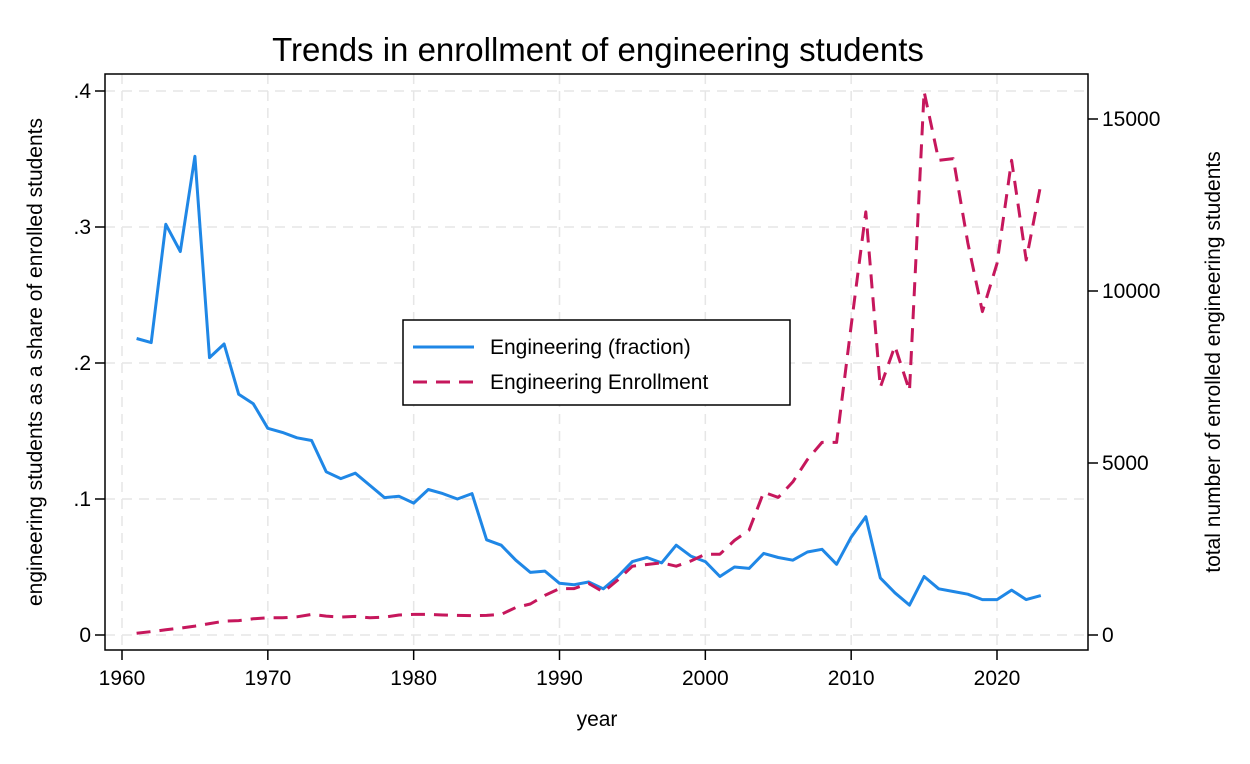 The width and height of the screenshot is (1250, 764). I want to click on y-axis-left: 0 .1 .2 .3 .4, so click(89, 363).